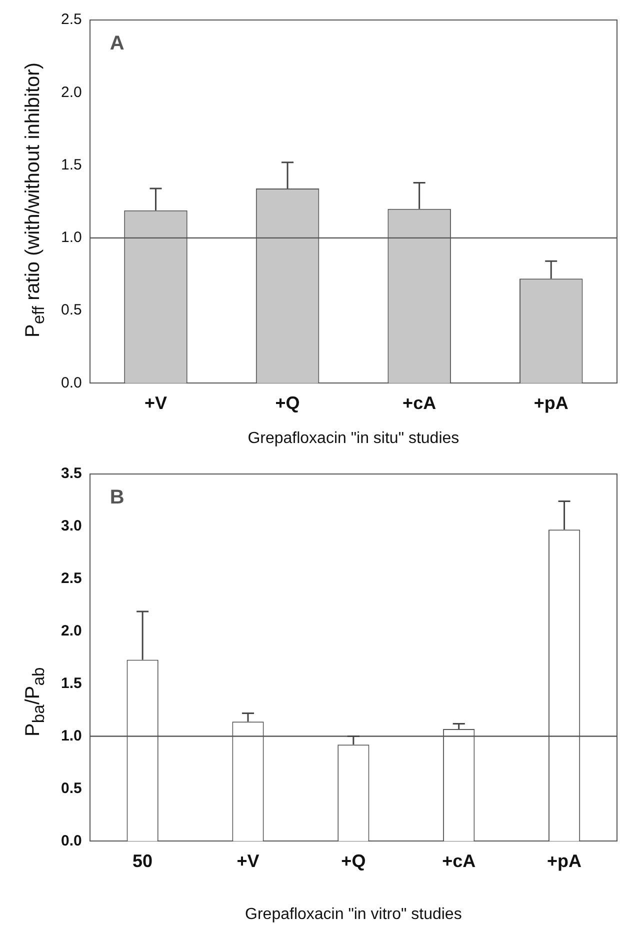  What do you see at coordinates (354, 438) in the screenshot?
I see `x-axis-title: Grepafloxacin "in situ" studies` at bounding box center [354, 438].